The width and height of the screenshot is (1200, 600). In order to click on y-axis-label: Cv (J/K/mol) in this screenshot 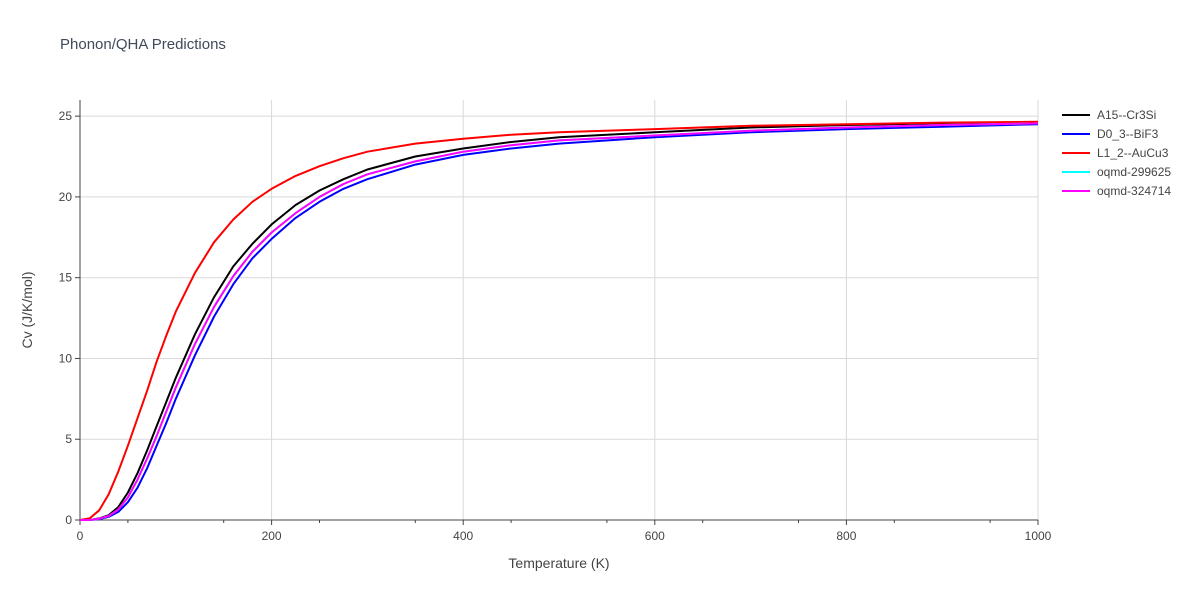, I will do `click(27, 310)`.